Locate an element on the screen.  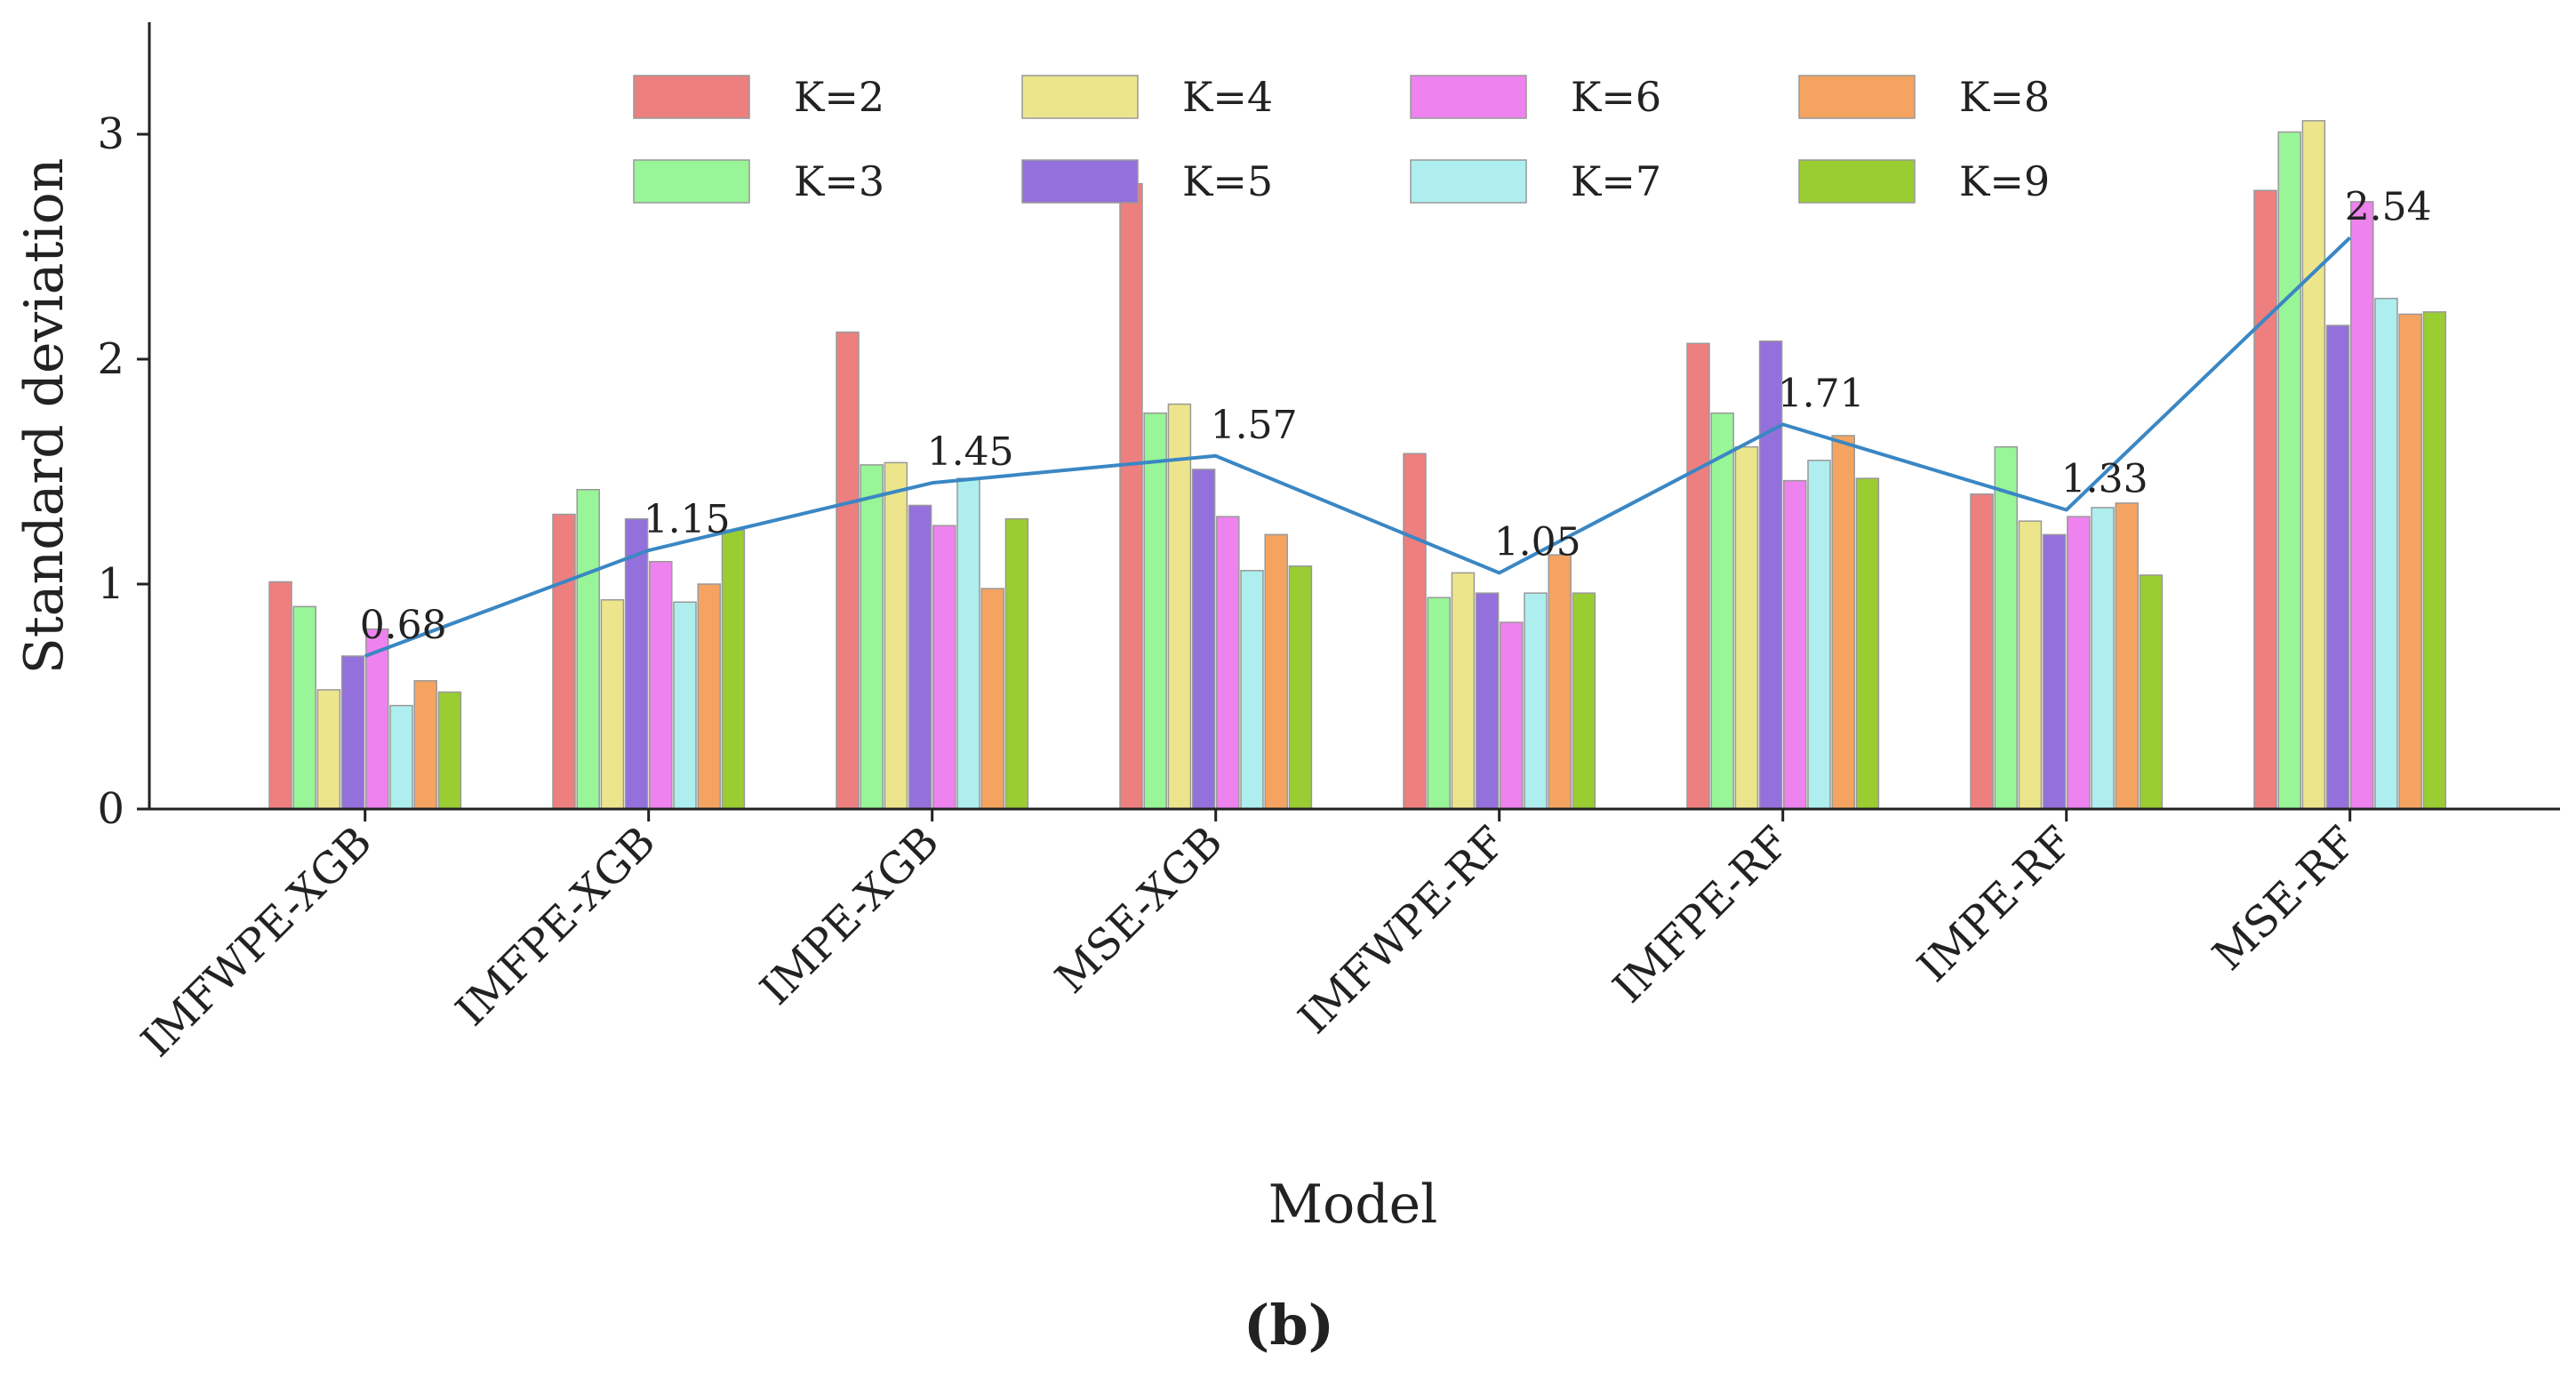
bar-k5-mse-xgb is located at coordinates (1203, 639).